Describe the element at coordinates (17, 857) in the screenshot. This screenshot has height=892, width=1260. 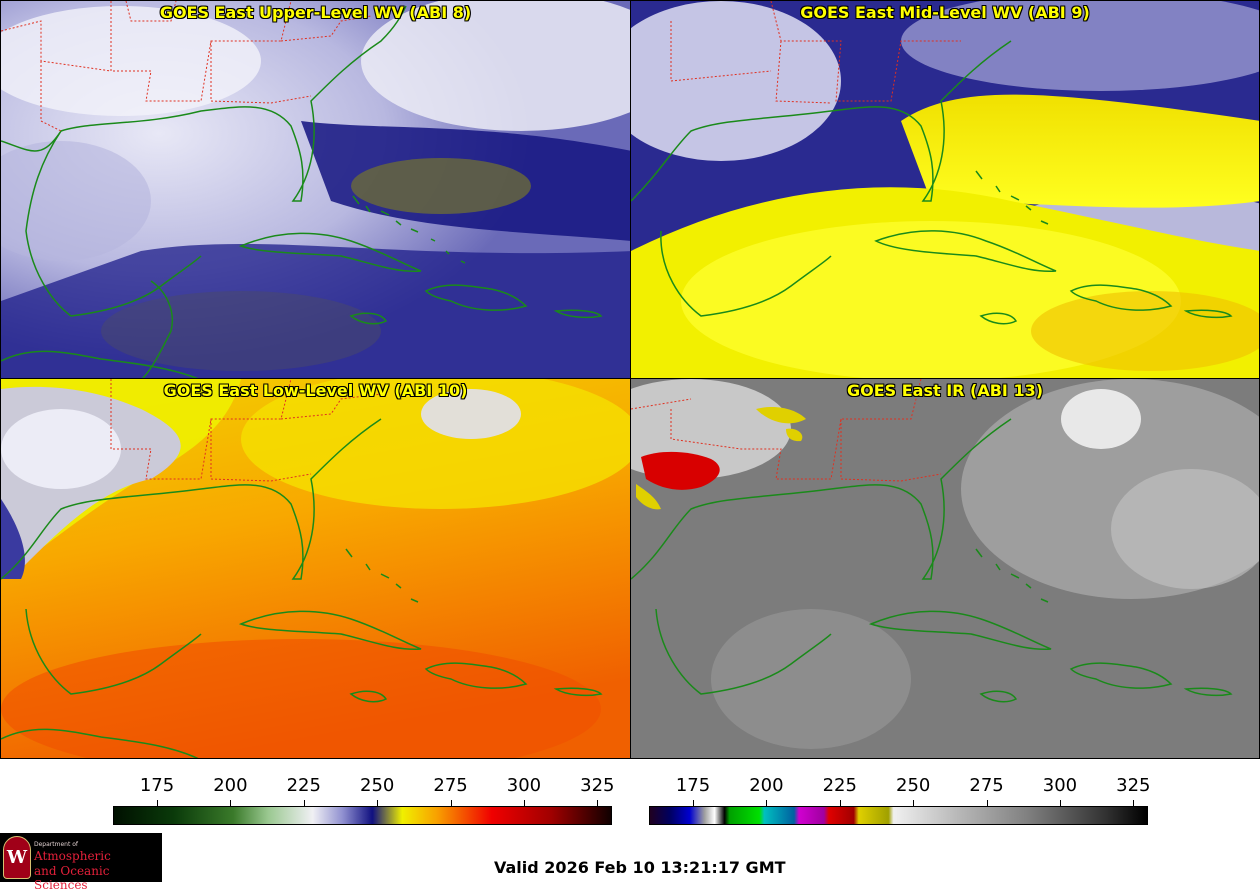
I see `university-seal: W` at that location.